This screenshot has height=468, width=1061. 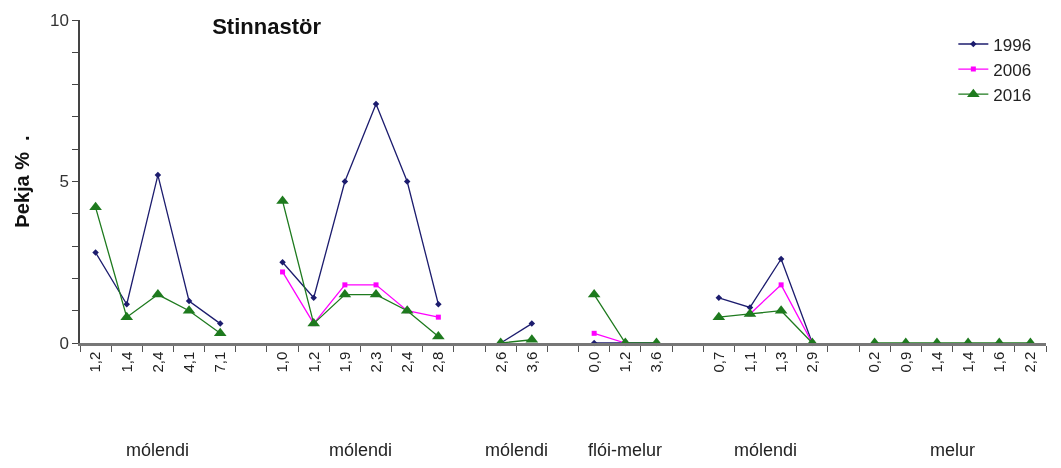 I want to click on legend-label: 1996, so click(x=1012, y=45).